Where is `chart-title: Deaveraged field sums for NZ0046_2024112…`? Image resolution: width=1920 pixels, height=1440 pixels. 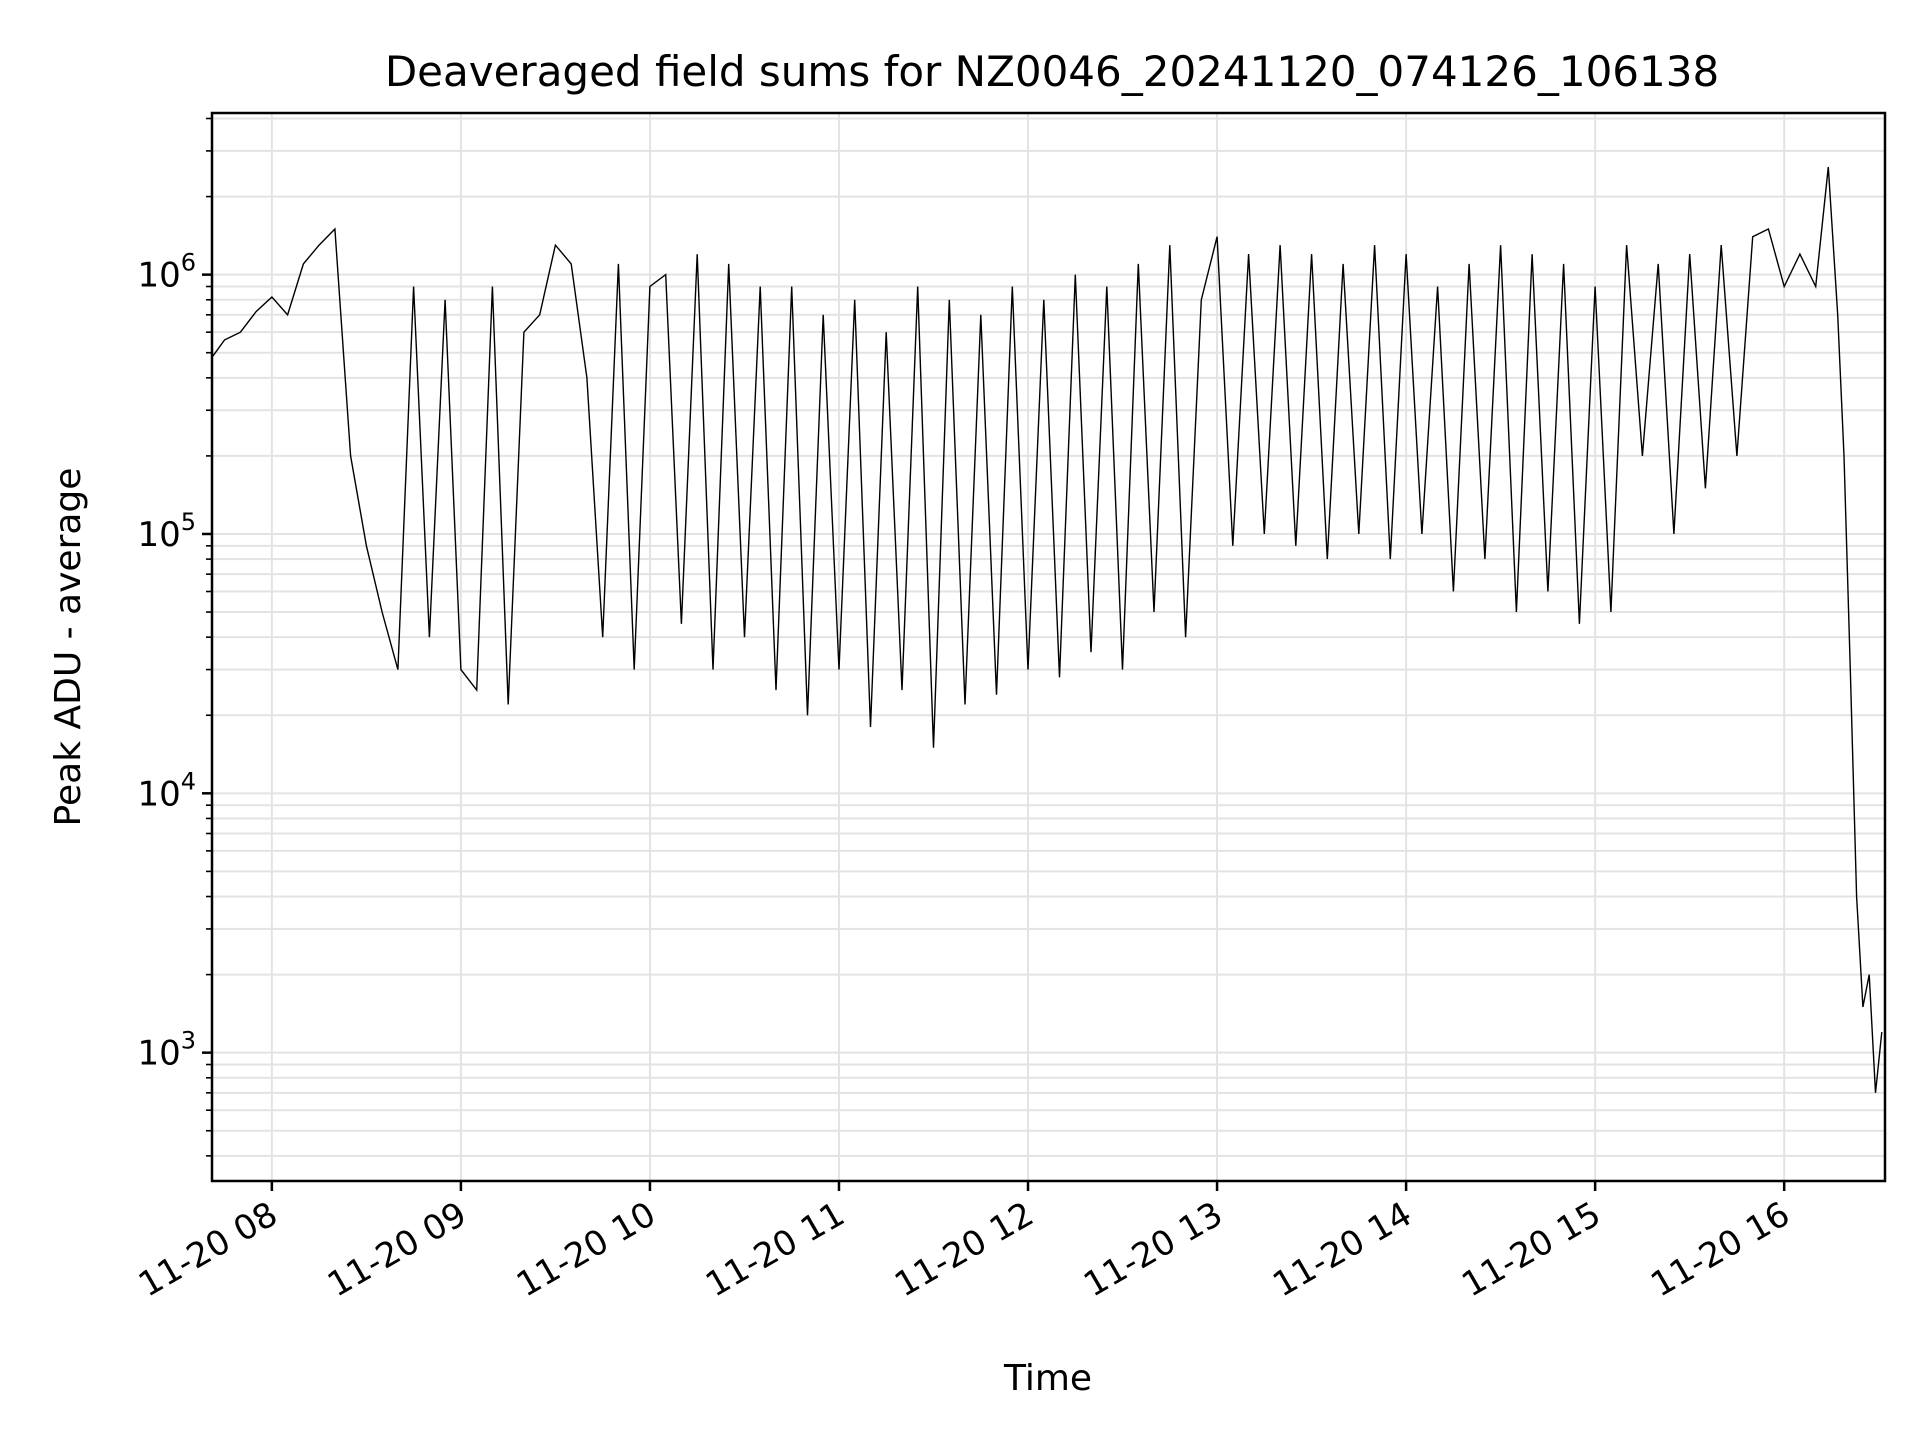 chart-title: Deaveraged field sums for NZ0046_2024112… is located at coordinates (1052, 71).